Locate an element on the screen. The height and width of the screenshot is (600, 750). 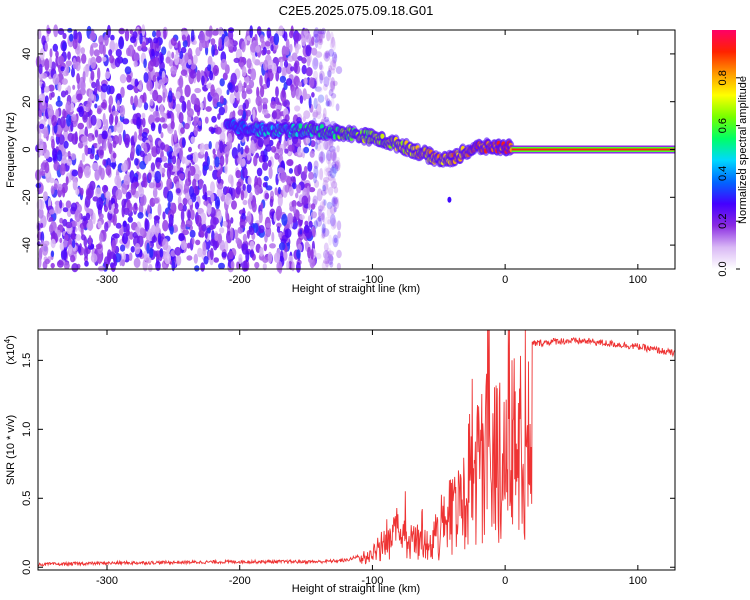
x-tick-label: -300 is located at coordinates (107, 280).